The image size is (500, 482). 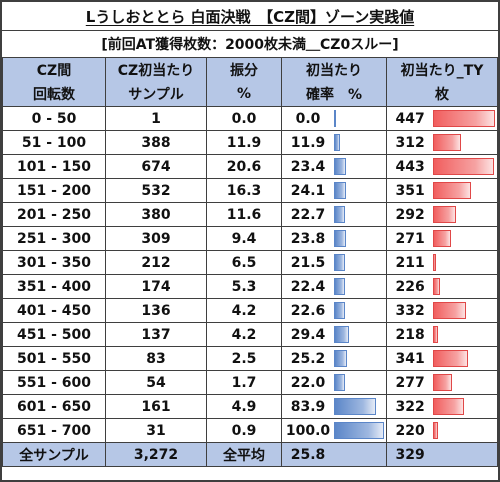 What do you see at coordinates (244, 334) in the screenshot?
I see `cell-distribution: 4.2` at bounding box center [244, 334].